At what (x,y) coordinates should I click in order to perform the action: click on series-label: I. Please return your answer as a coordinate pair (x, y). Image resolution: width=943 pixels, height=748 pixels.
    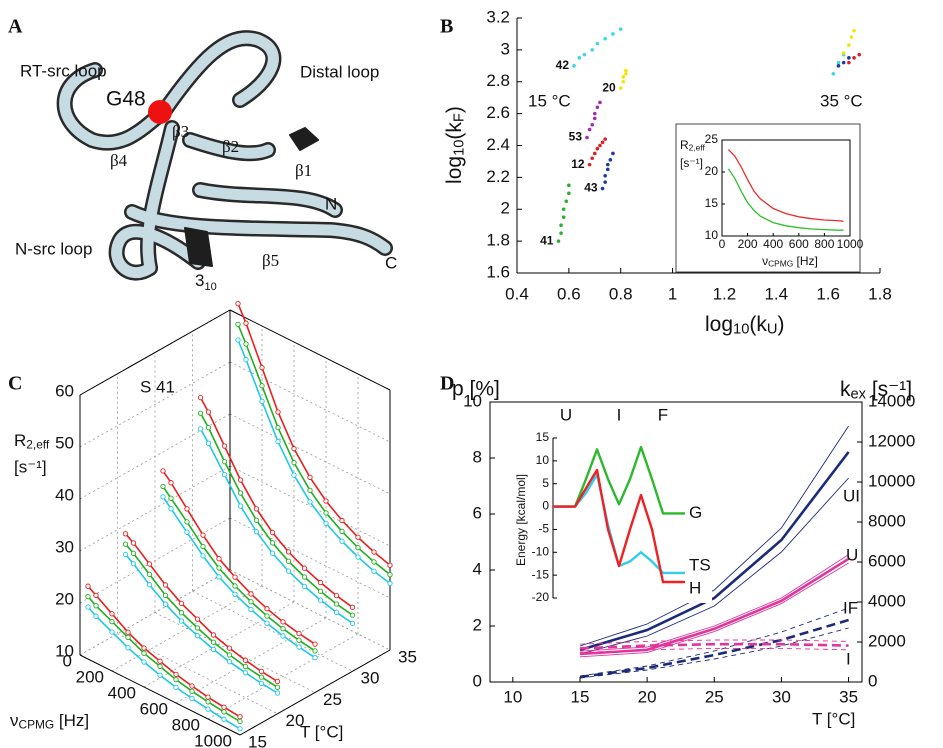
    Looking at the image, I should click on (848, 658).